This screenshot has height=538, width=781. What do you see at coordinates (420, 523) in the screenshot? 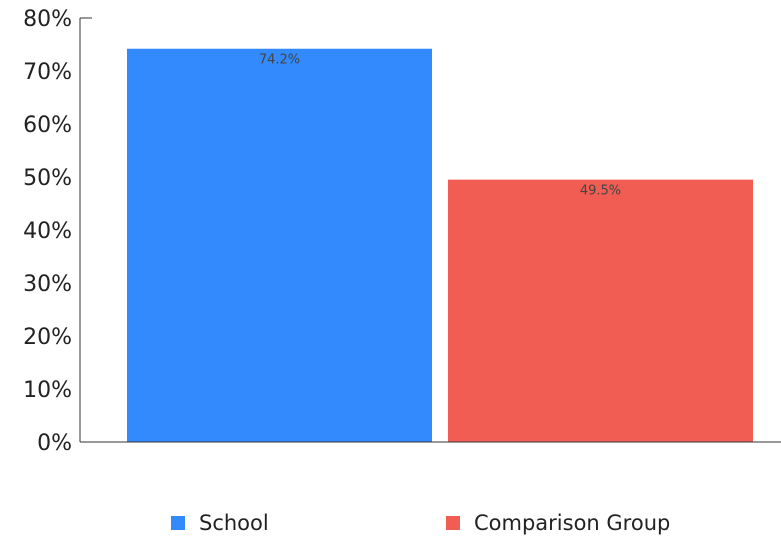
I see `legend: School Comparison Group` at bounding box center [420, 523].